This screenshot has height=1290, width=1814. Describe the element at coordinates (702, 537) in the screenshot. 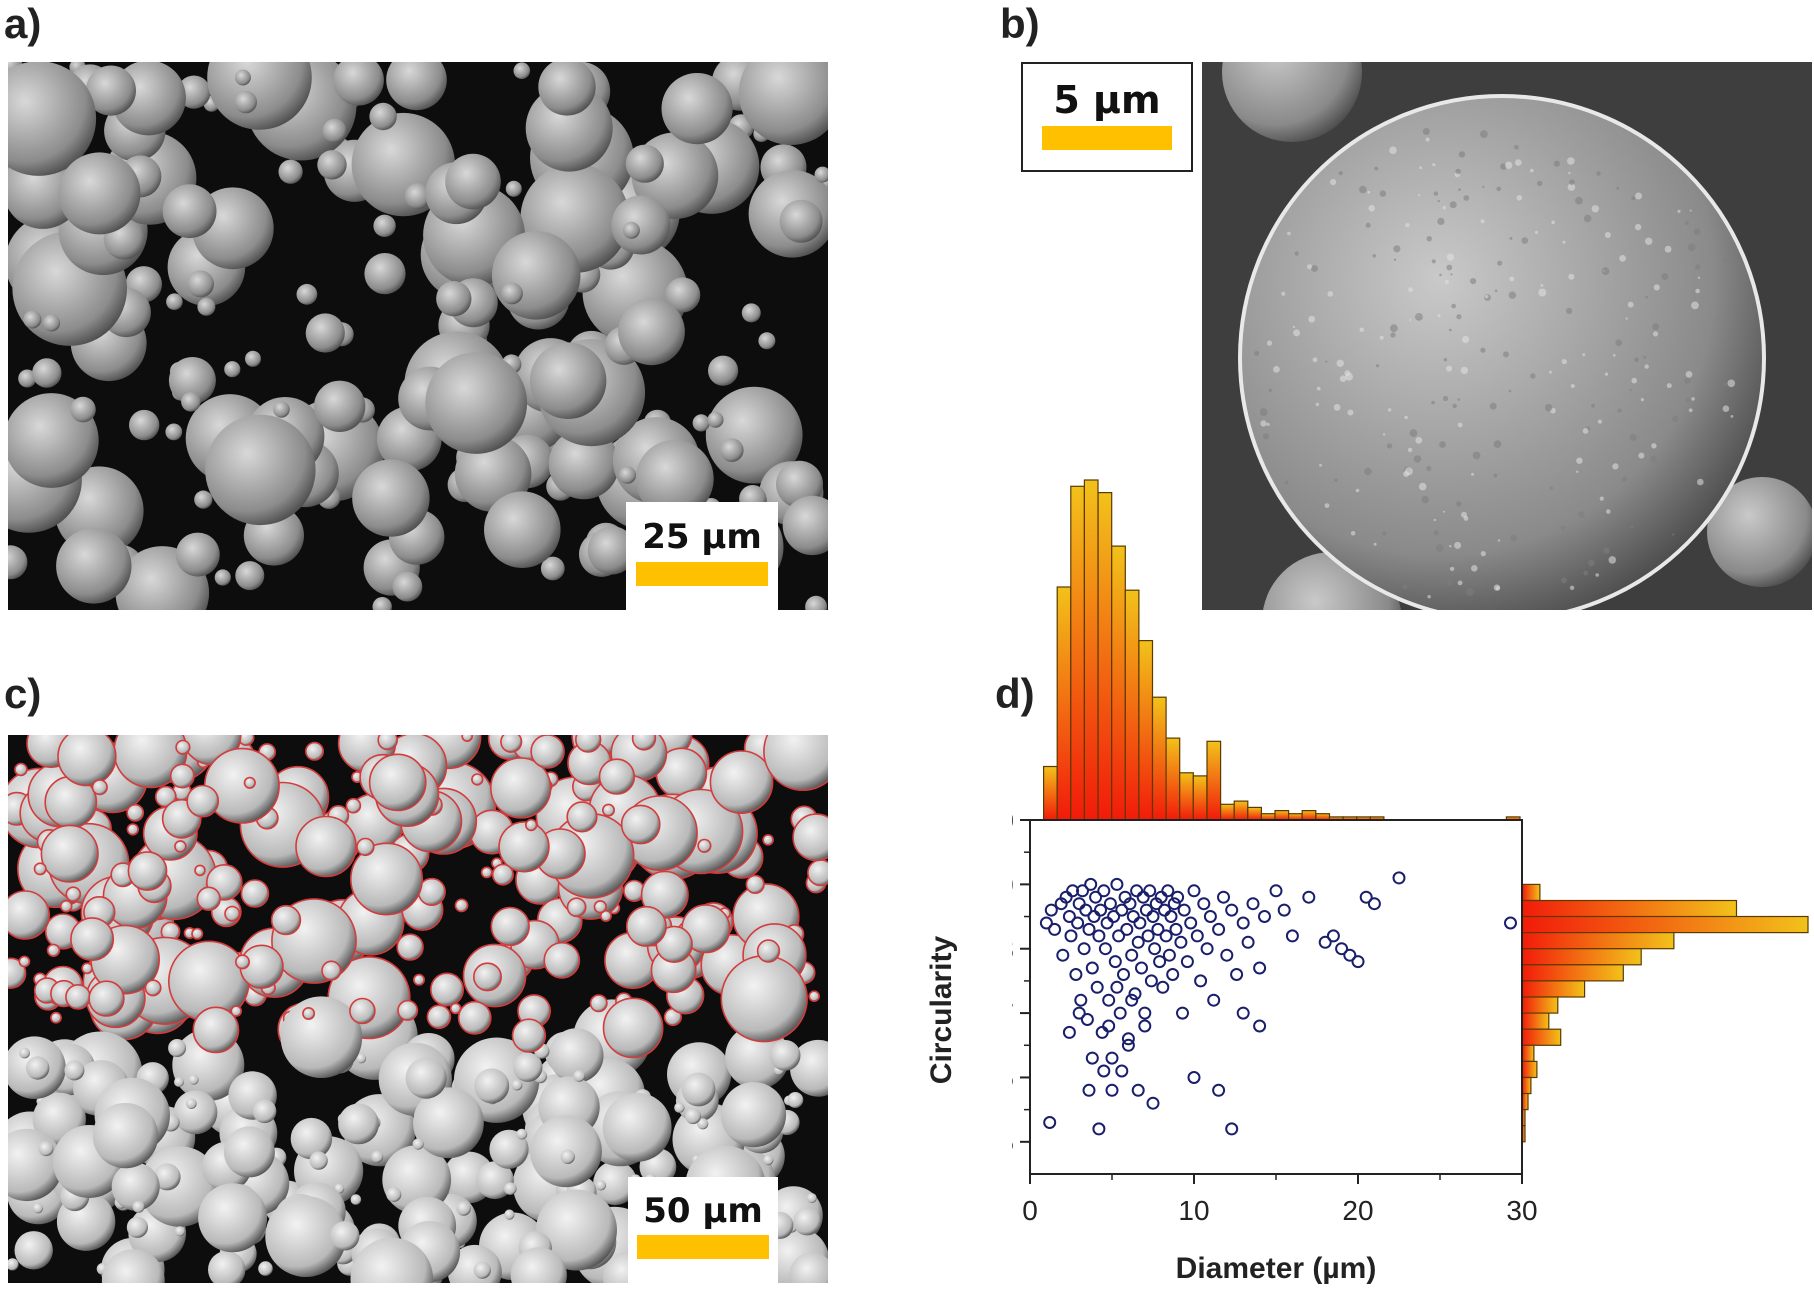

I see `scale-bar-a-label: 25 µm` at that location.